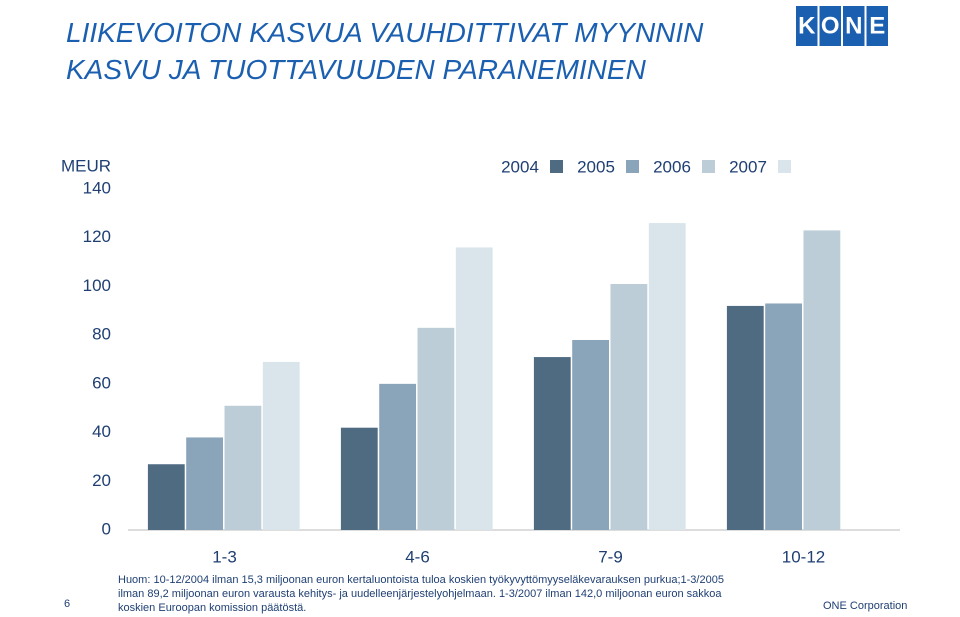 Image resolution: width=960 pixels, height=617 pixels. Describe the element at coordinates (101, 382) in the screenshot. I see `y-tick-label: 60` at that location.